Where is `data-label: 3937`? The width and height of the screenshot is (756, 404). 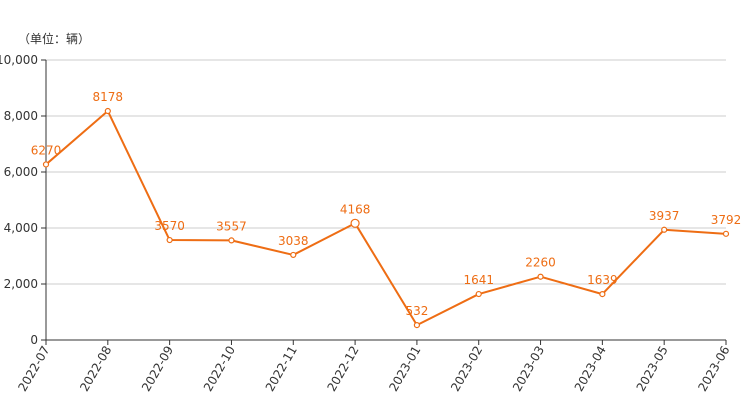 data-label: 3937 is located at coordinates (664, 216).